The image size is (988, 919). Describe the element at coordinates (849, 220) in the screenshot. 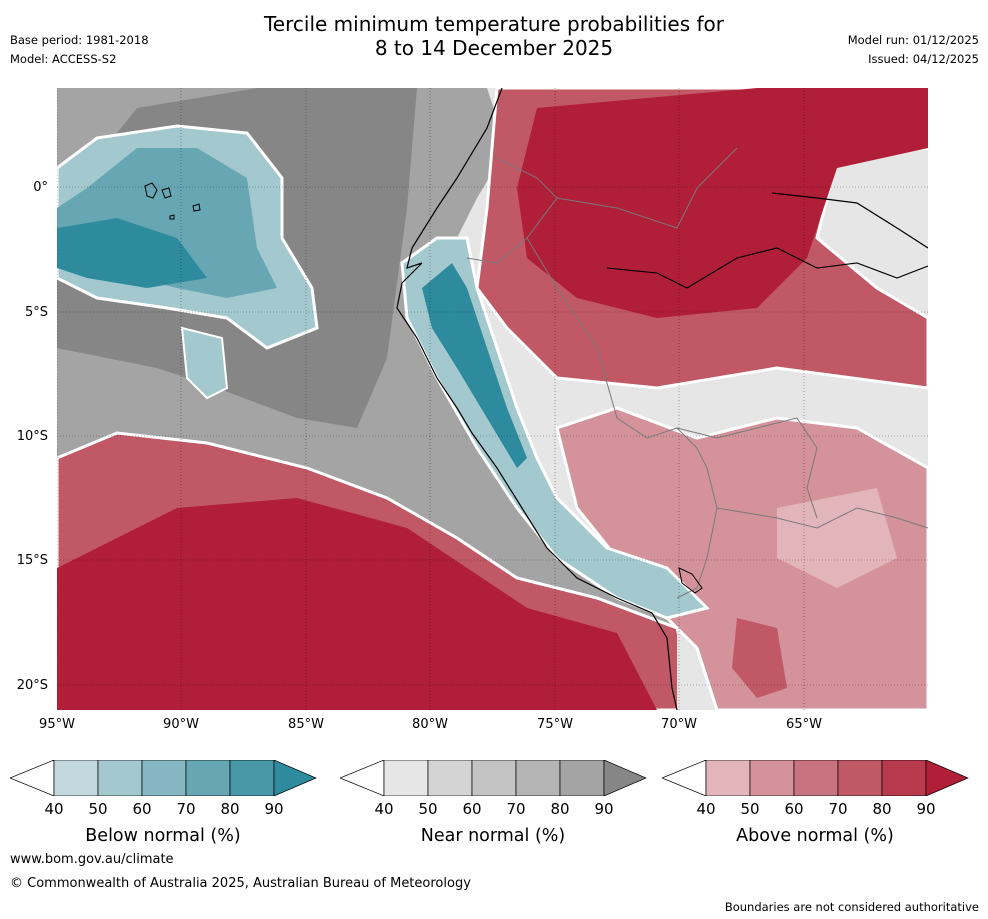

I see `river-amazon` at that location.